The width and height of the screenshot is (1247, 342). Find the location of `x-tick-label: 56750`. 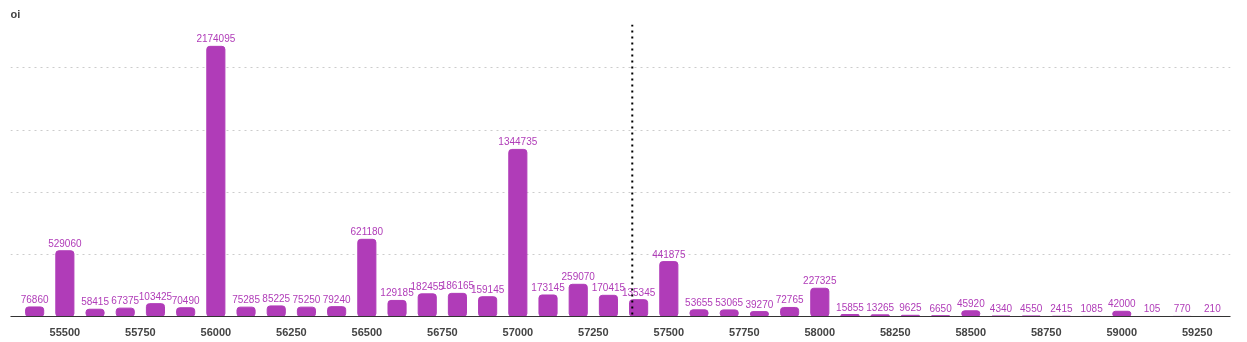

x-tick-label: 56750 is located at coordinates (442, 331).